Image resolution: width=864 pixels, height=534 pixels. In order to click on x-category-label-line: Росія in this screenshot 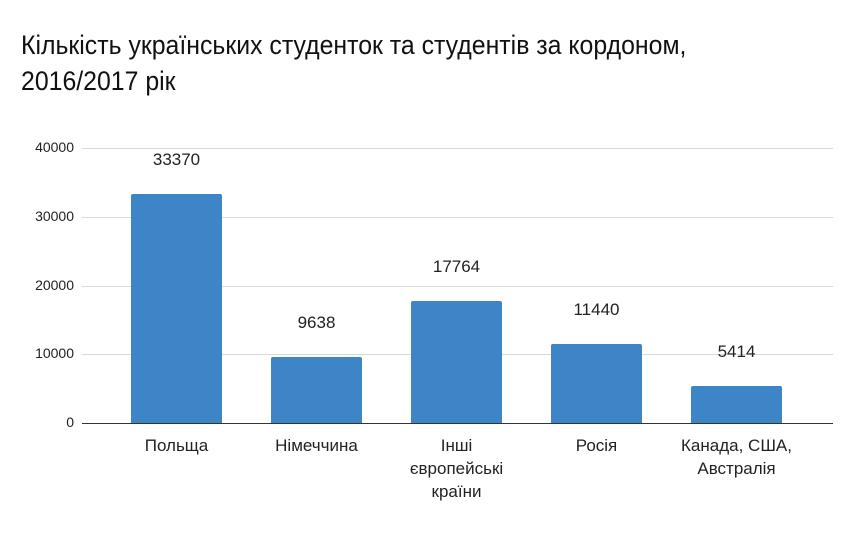, I will do `click(596, 445)`.